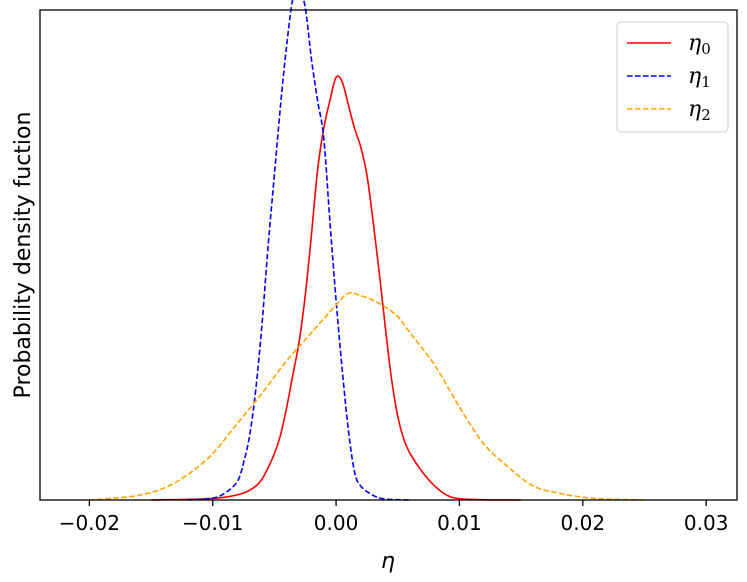 This screenshot has width=747, height=582. Describe the element at coordinates (388, 561) in the screenshot. I see `x-axis-title: η` at that location.